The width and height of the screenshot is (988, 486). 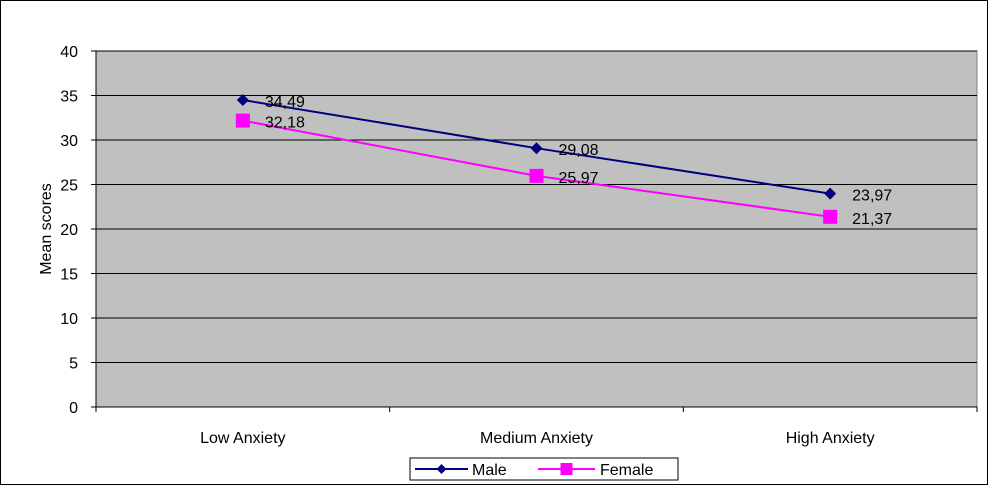 I want to click on x-tick-label: Medium Anxiety, so click(x=536, y=438).